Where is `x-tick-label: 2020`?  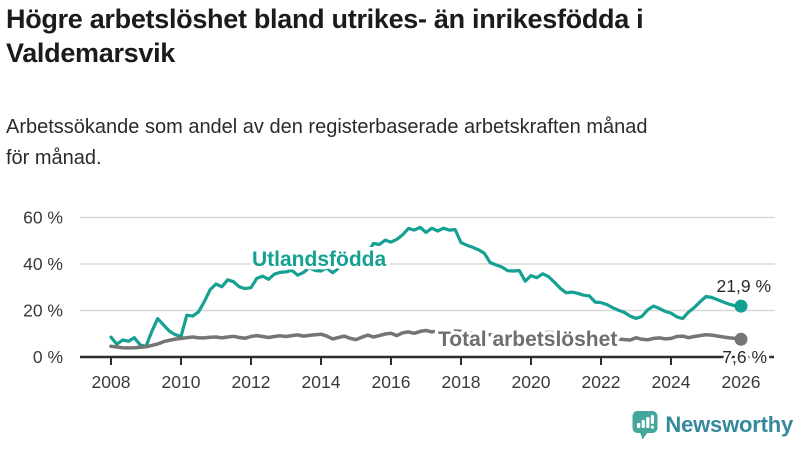 x-tick-label: 2020 is located at coordinates (531, 382).